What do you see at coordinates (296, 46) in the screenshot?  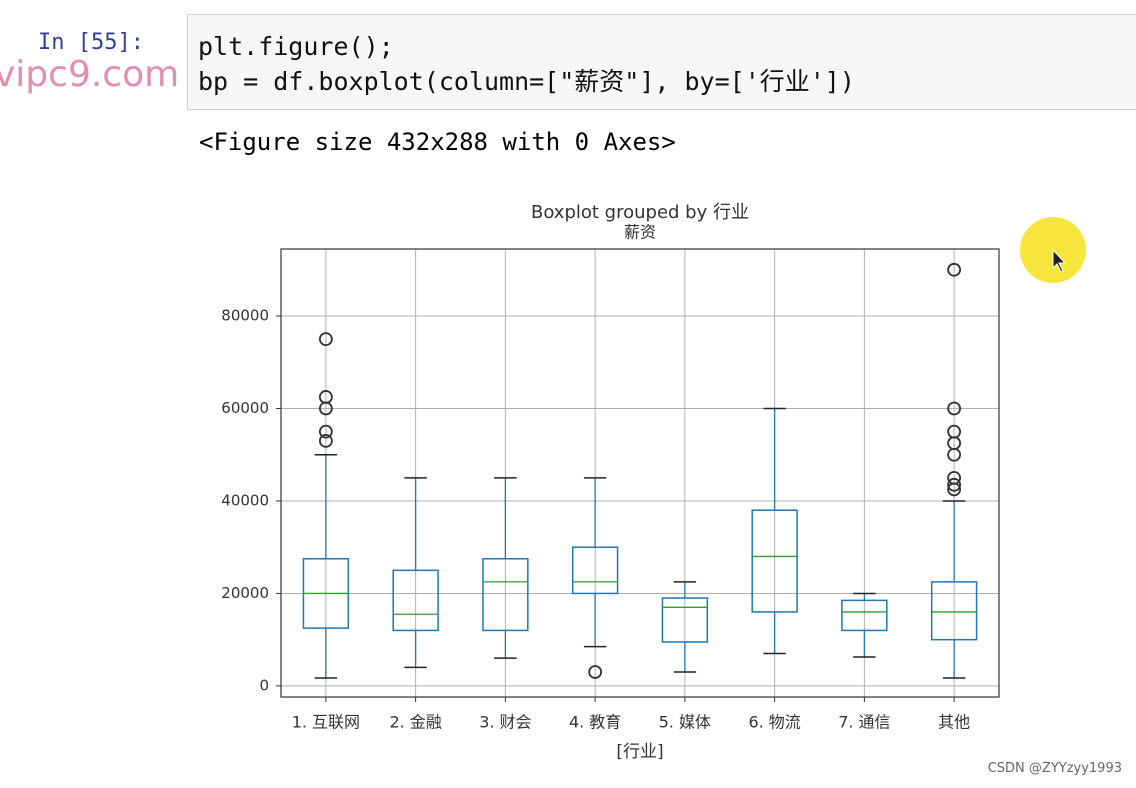 I see `code-line: plt.figure();` at bounding box center [296, 46].